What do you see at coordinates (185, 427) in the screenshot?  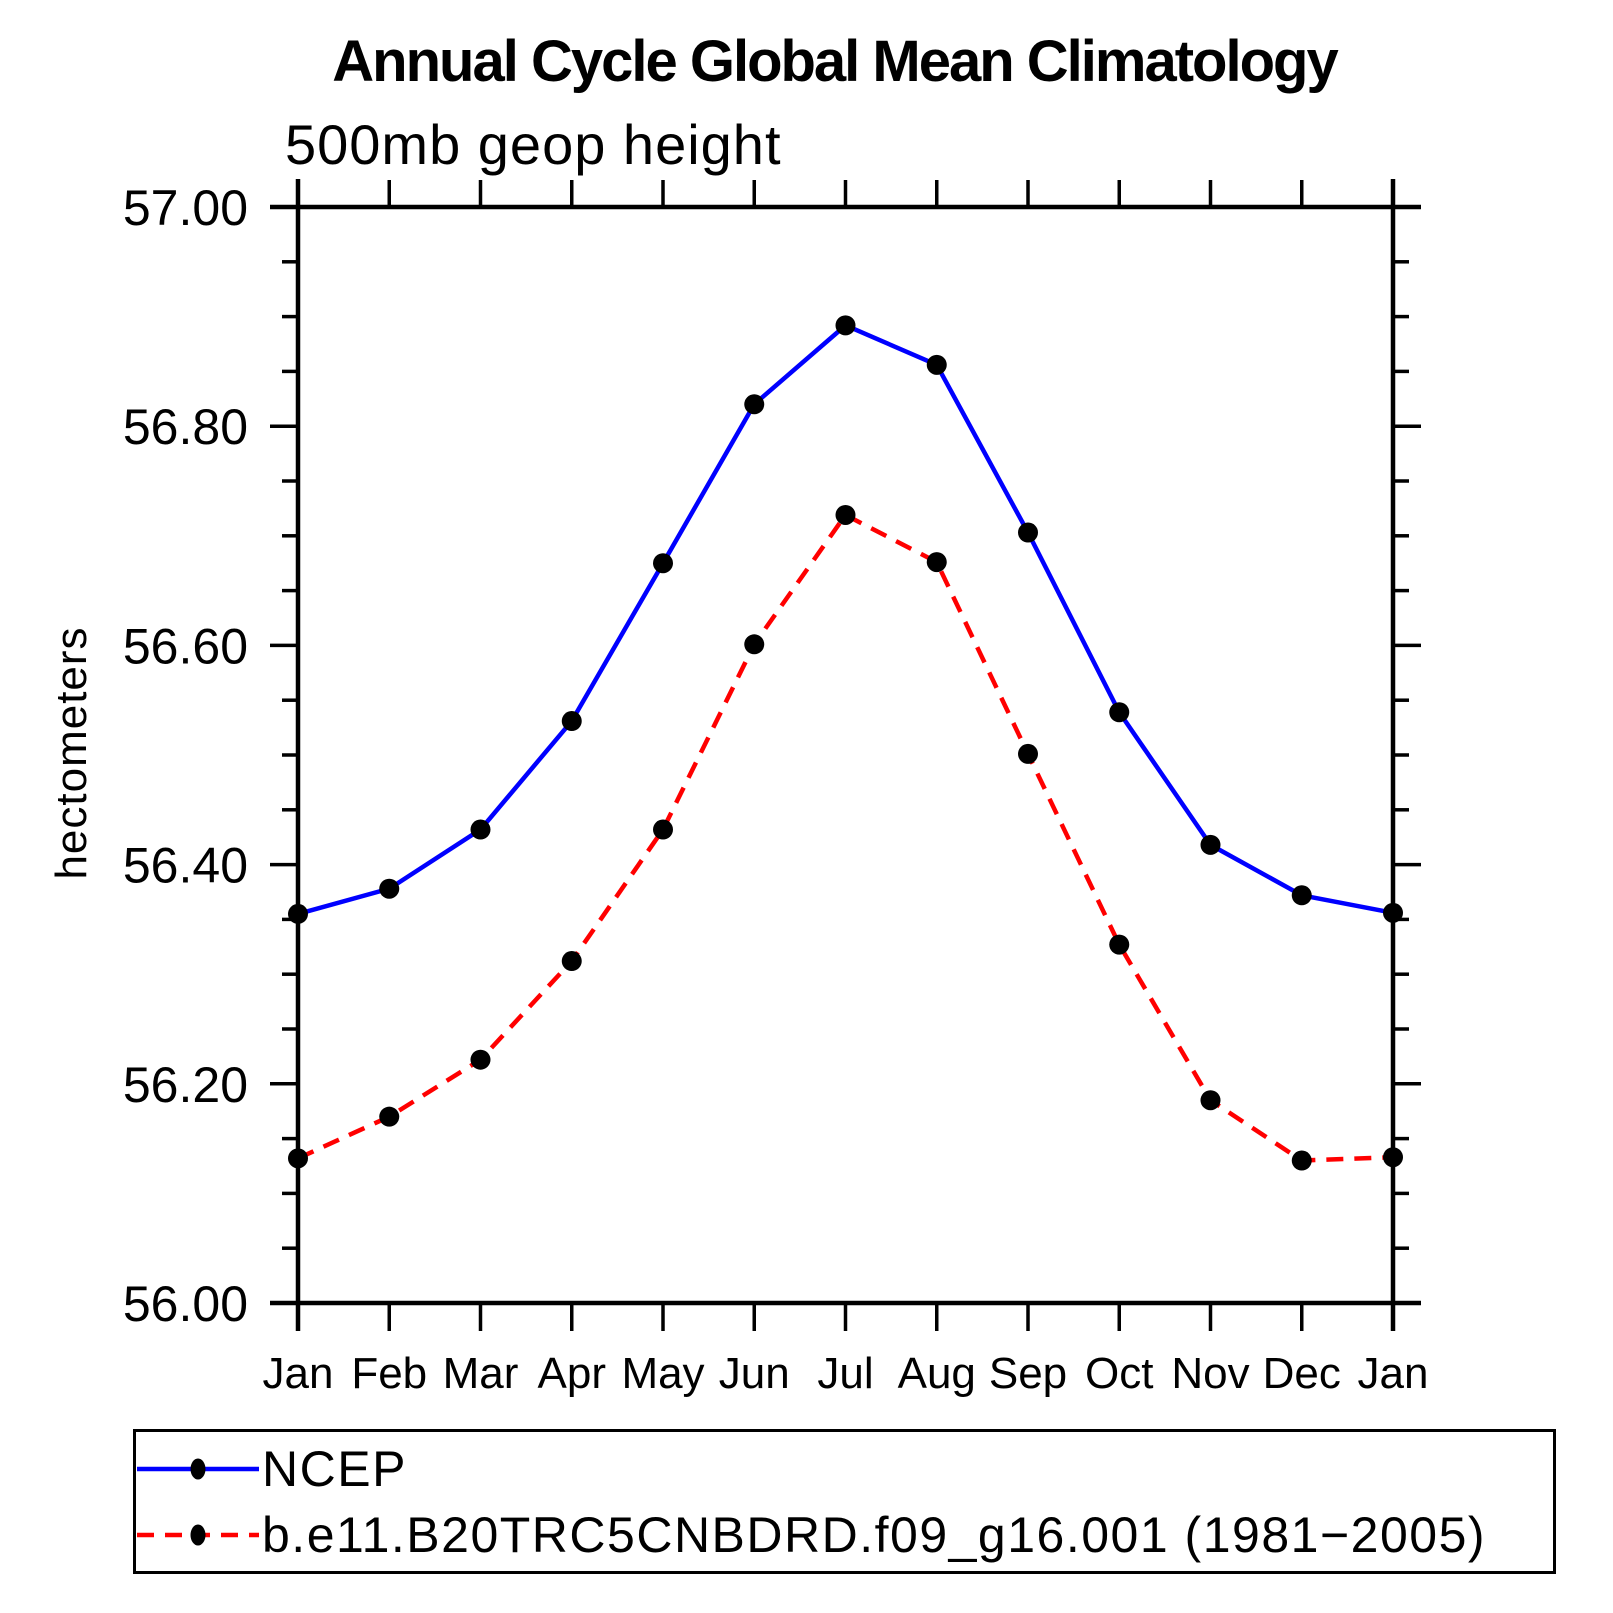 I see `y-tick-label: 56.80` at bounding box center [185, 427].